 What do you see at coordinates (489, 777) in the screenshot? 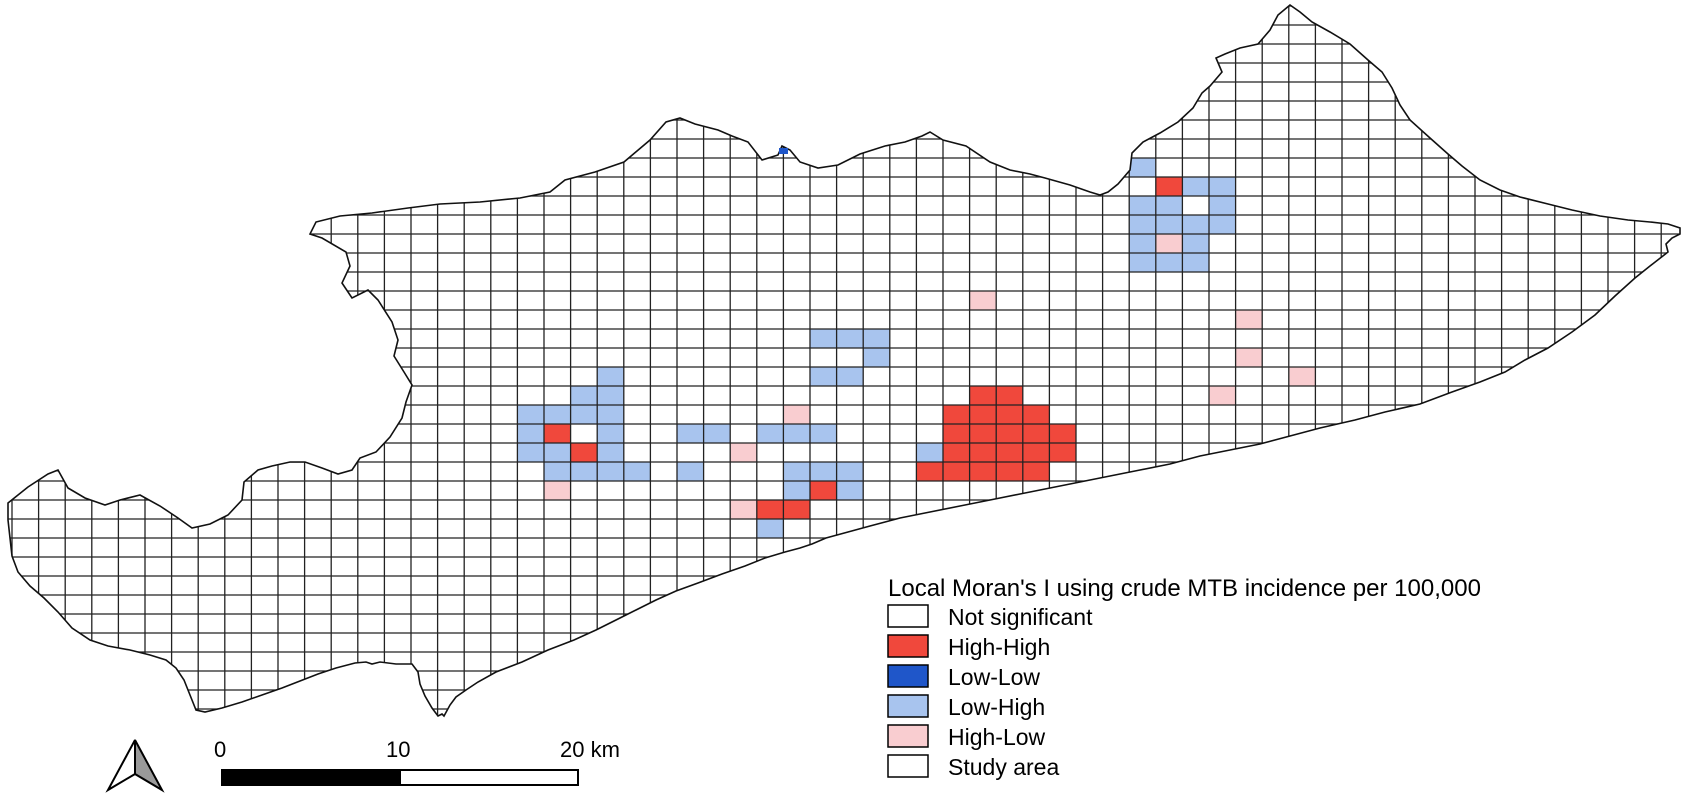
I see `scale-bar-white-segment` at bounding box center [489, 777].